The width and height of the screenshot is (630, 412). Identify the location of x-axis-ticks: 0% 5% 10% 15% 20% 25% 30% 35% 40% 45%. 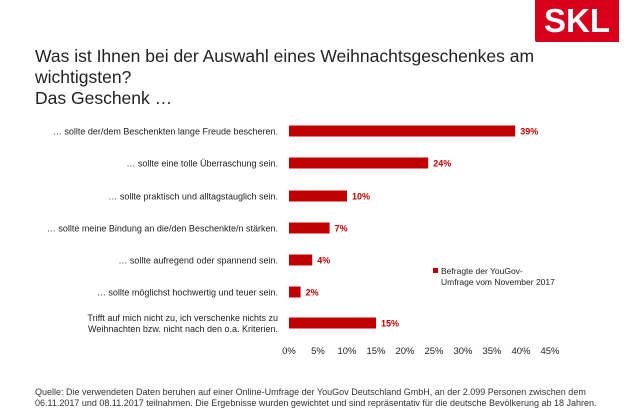
(421, 351).